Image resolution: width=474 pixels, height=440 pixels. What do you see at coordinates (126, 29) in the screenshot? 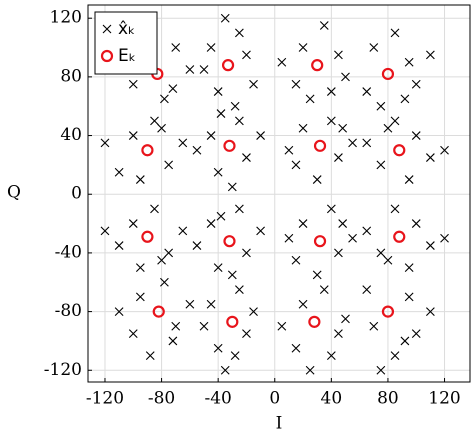
I see `legend-label: x̂ₖ` at bounding box center [126, 29].